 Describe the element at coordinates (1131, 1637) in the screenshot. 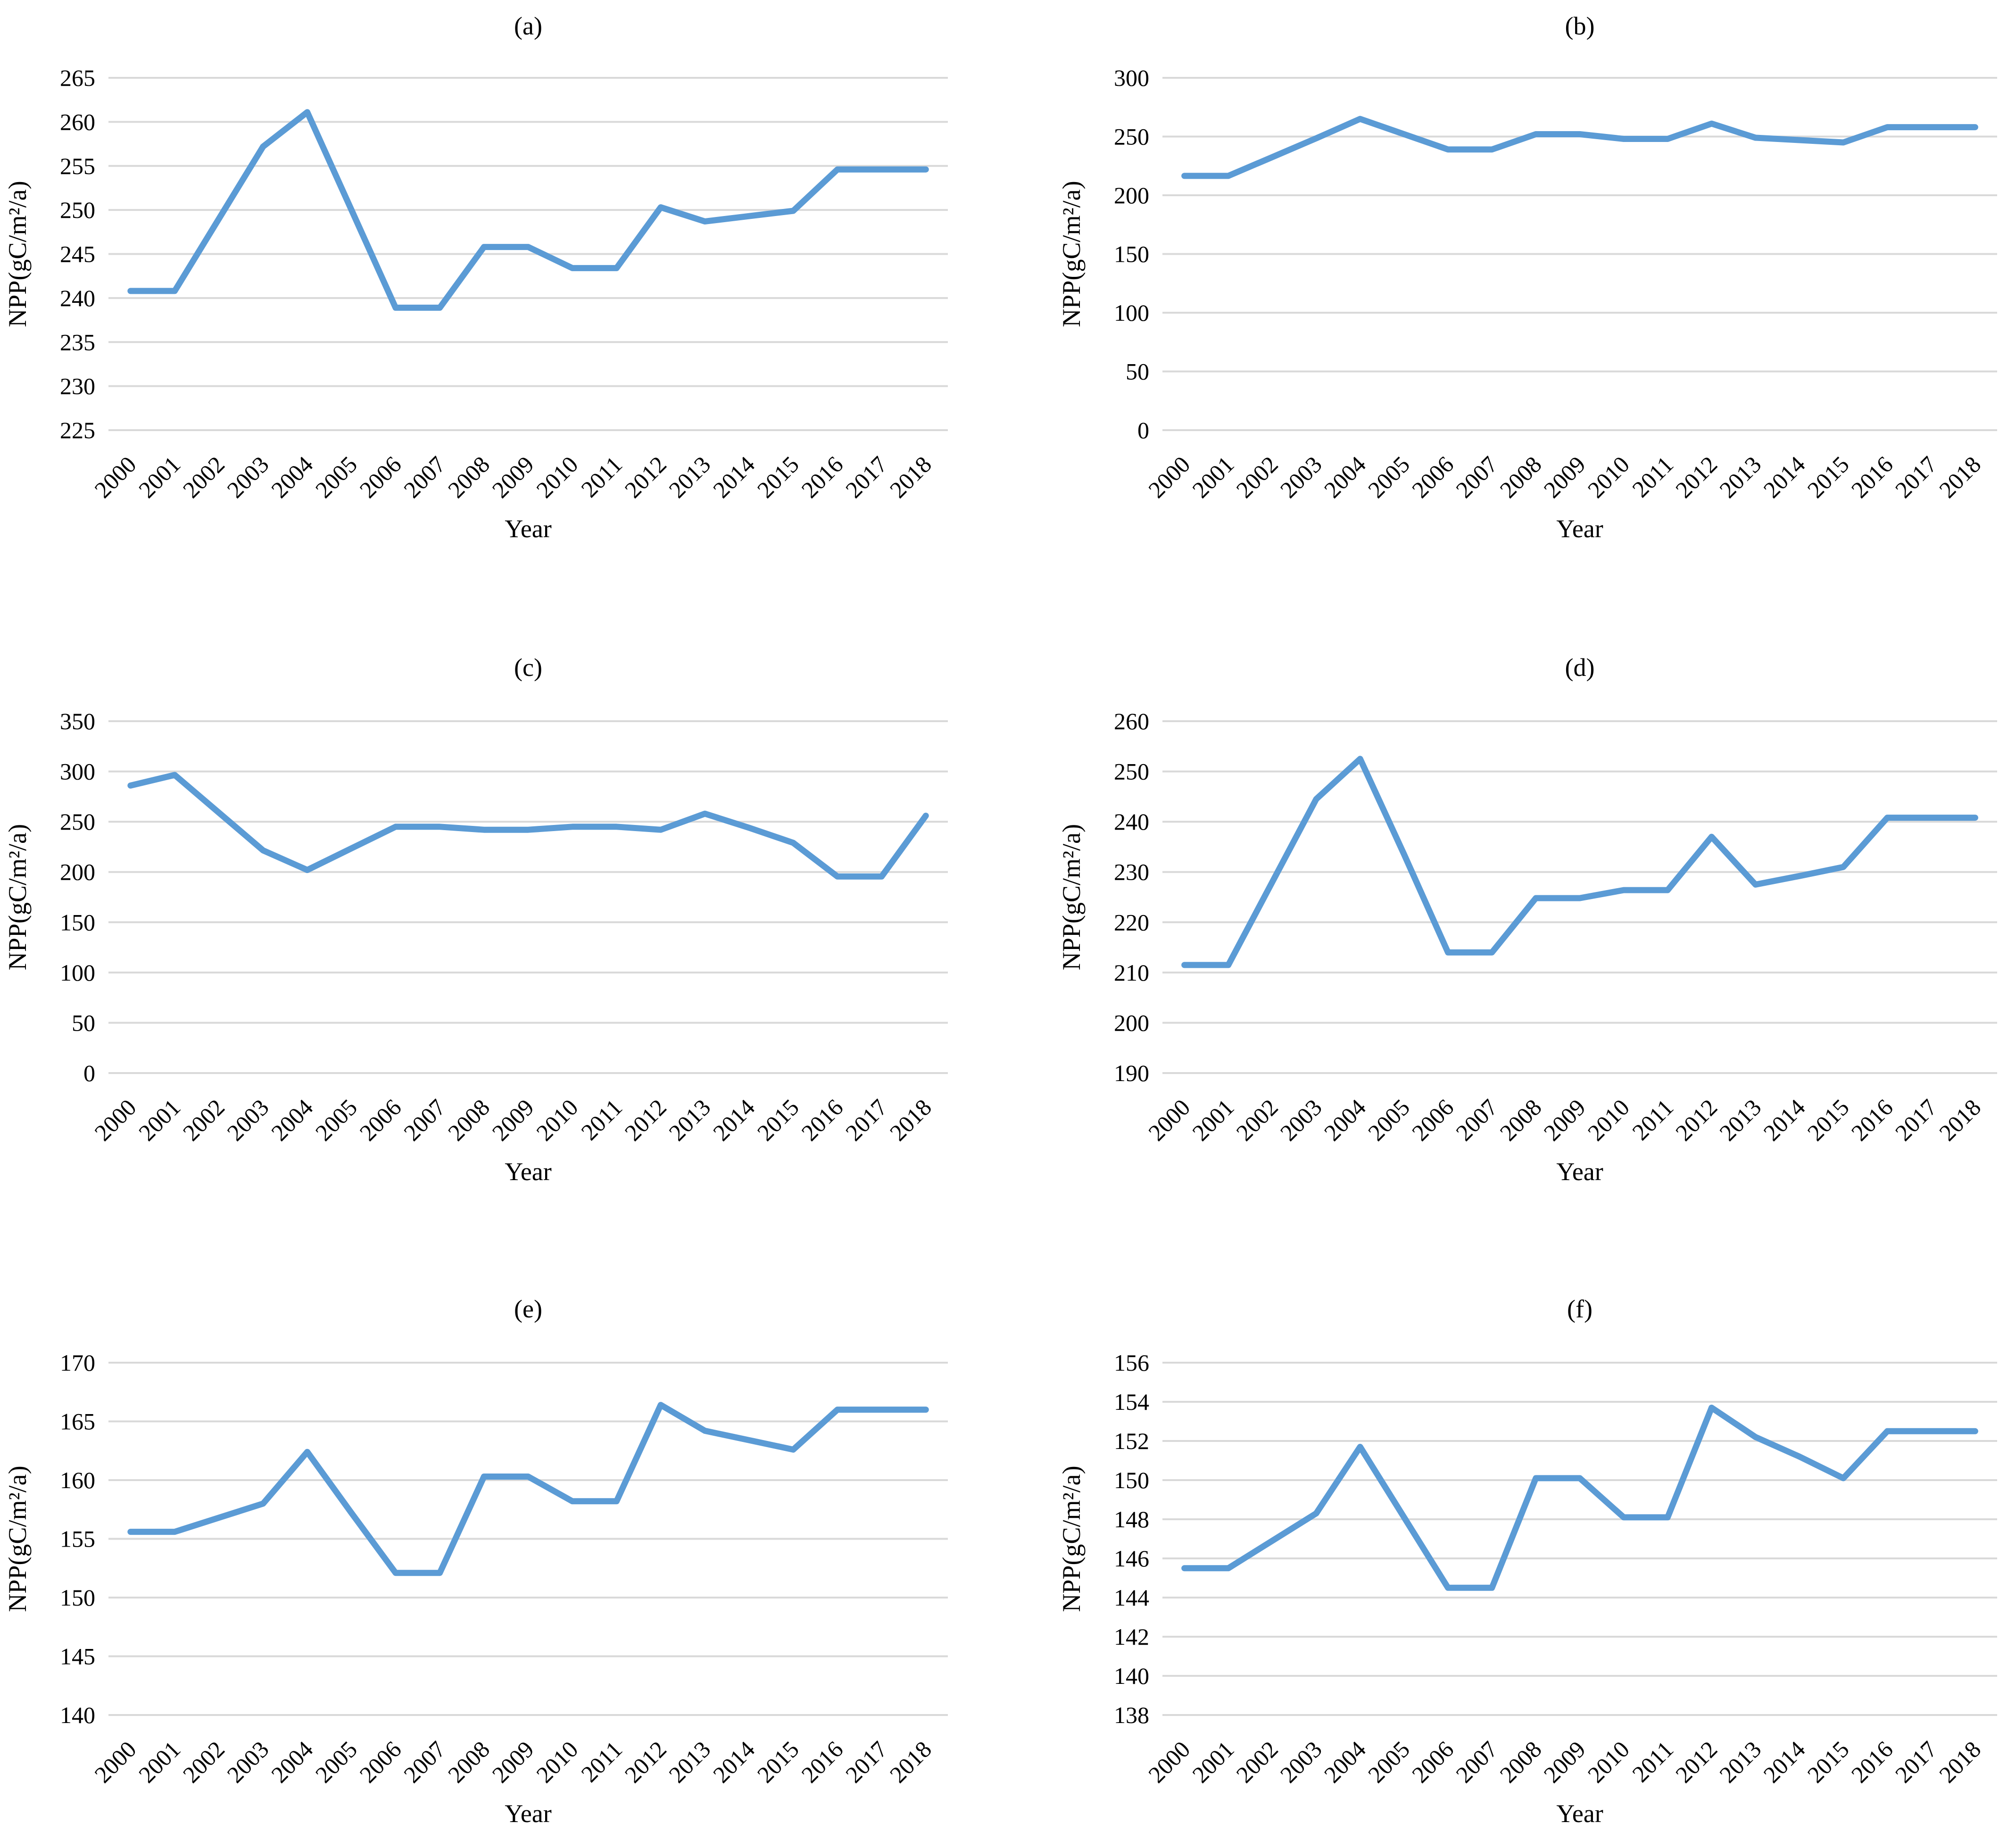

I see `y-tick-label: 142` at that location.